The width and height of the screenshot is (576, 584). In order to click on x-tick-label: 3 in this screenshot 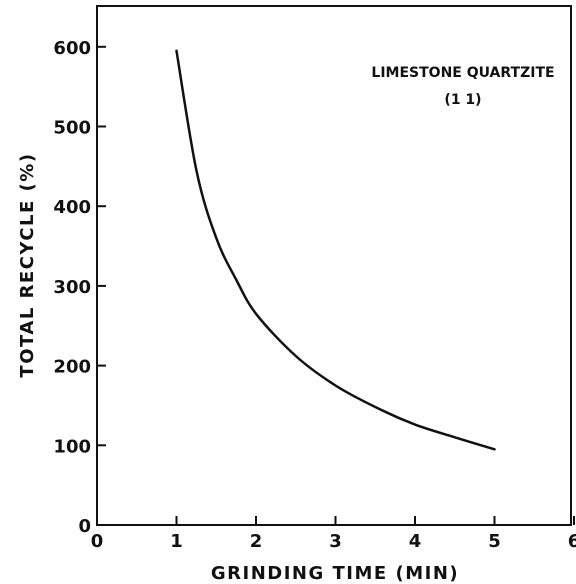, I will do `click(335, 541)`.